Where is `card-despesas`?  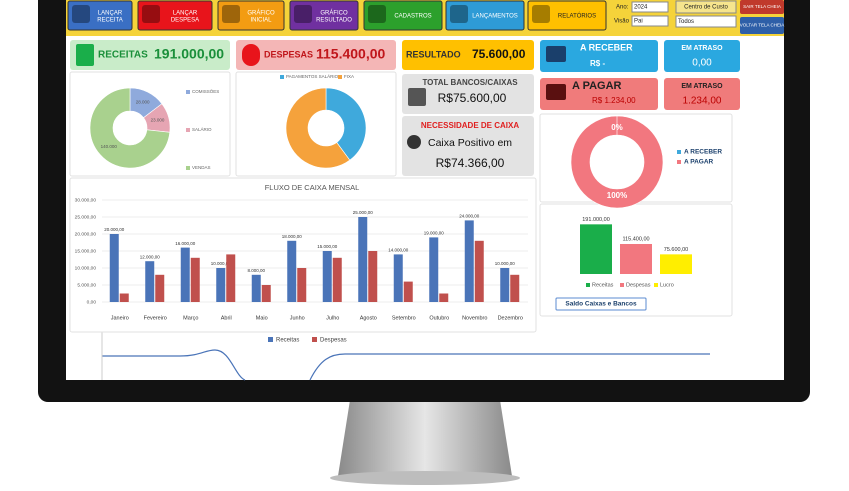 card-despesas is located at coordinates (316, 55).